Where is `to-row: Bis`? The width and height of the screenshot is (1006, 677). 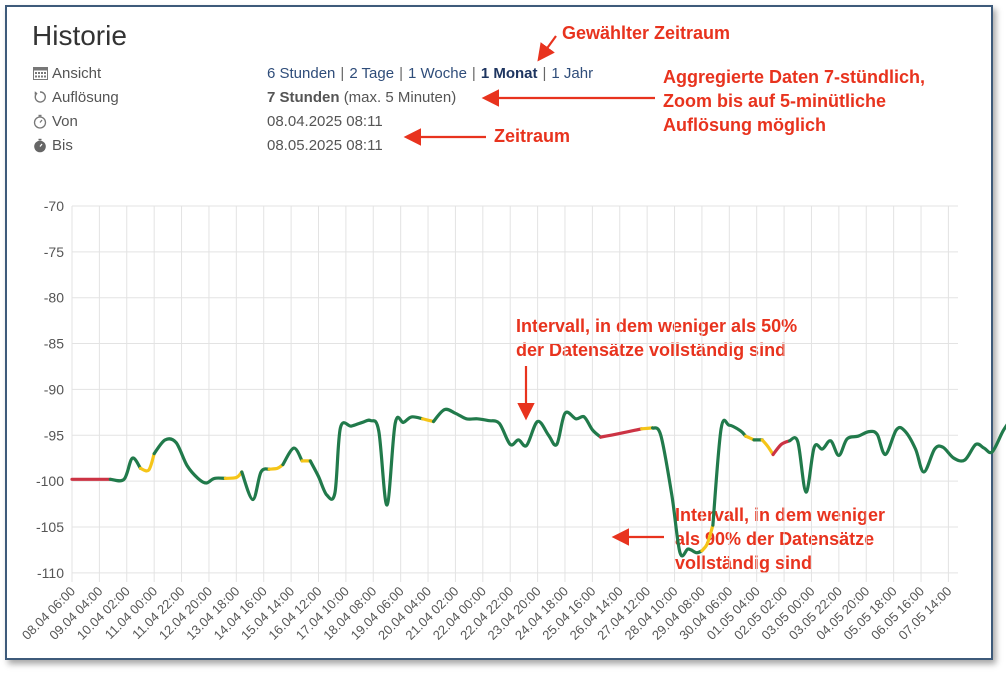 to-row: Bis is located at coordinates (52, 145).